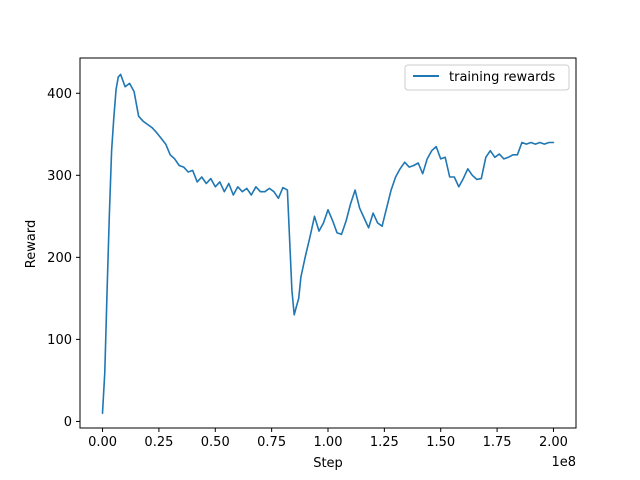 The height and width of the screenshot is (480, 640). I want to click on y-tick-label: 200, so click(59, 258).